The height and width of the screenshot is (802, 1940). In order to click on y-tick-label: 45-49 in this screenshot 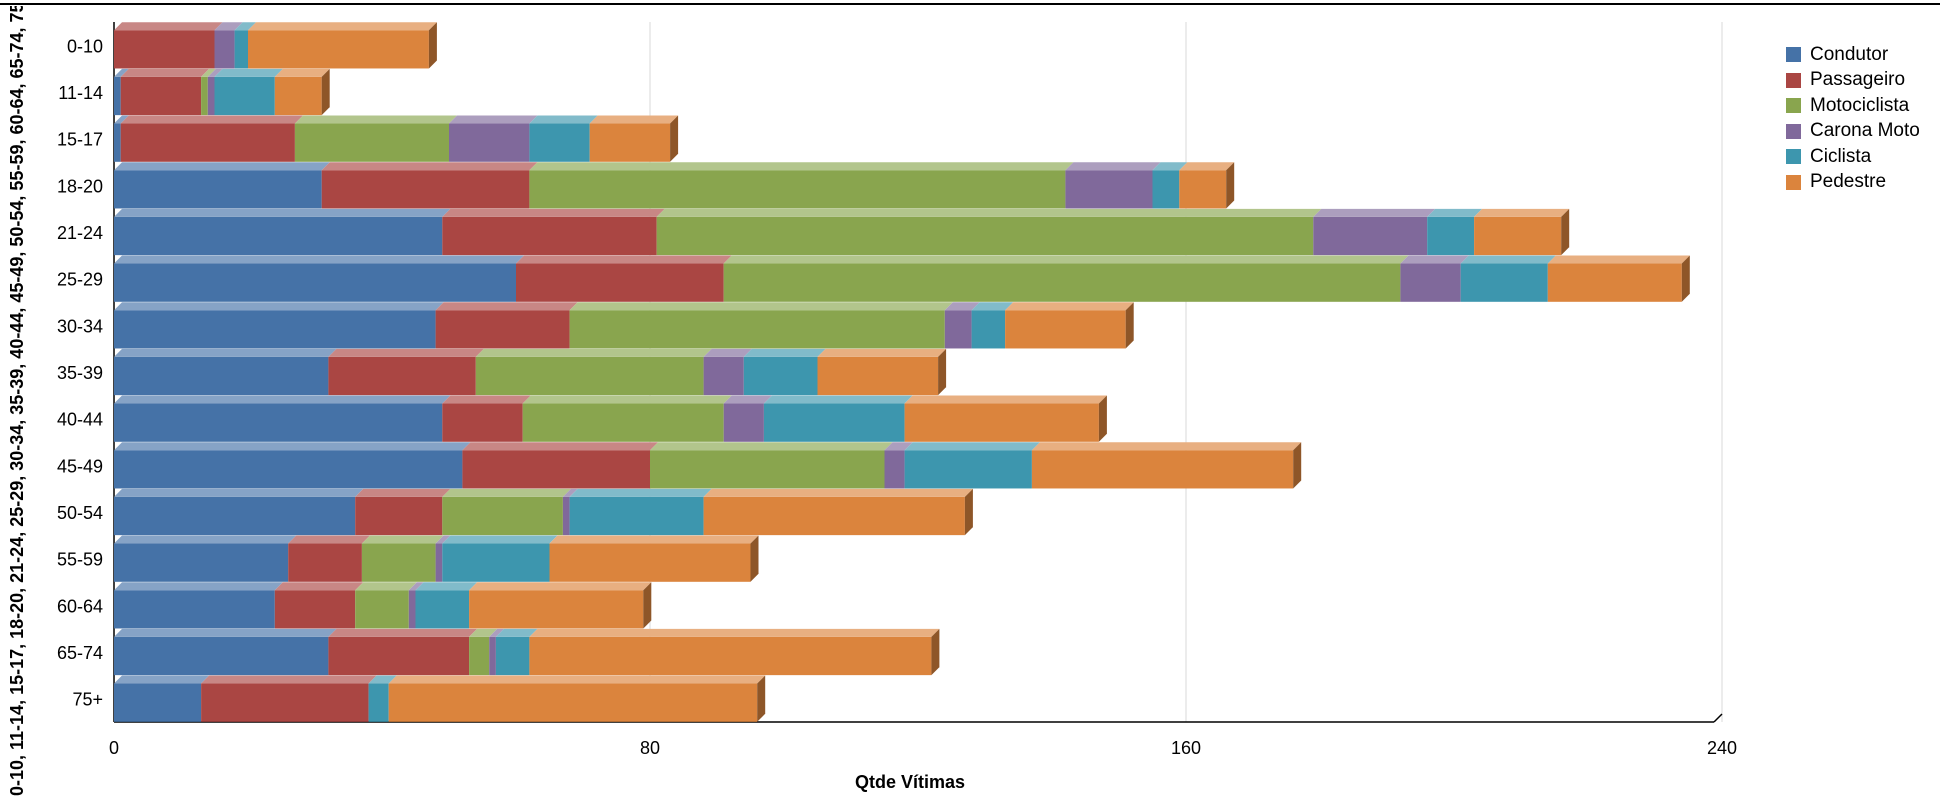, I will do `click(80, 466)`.